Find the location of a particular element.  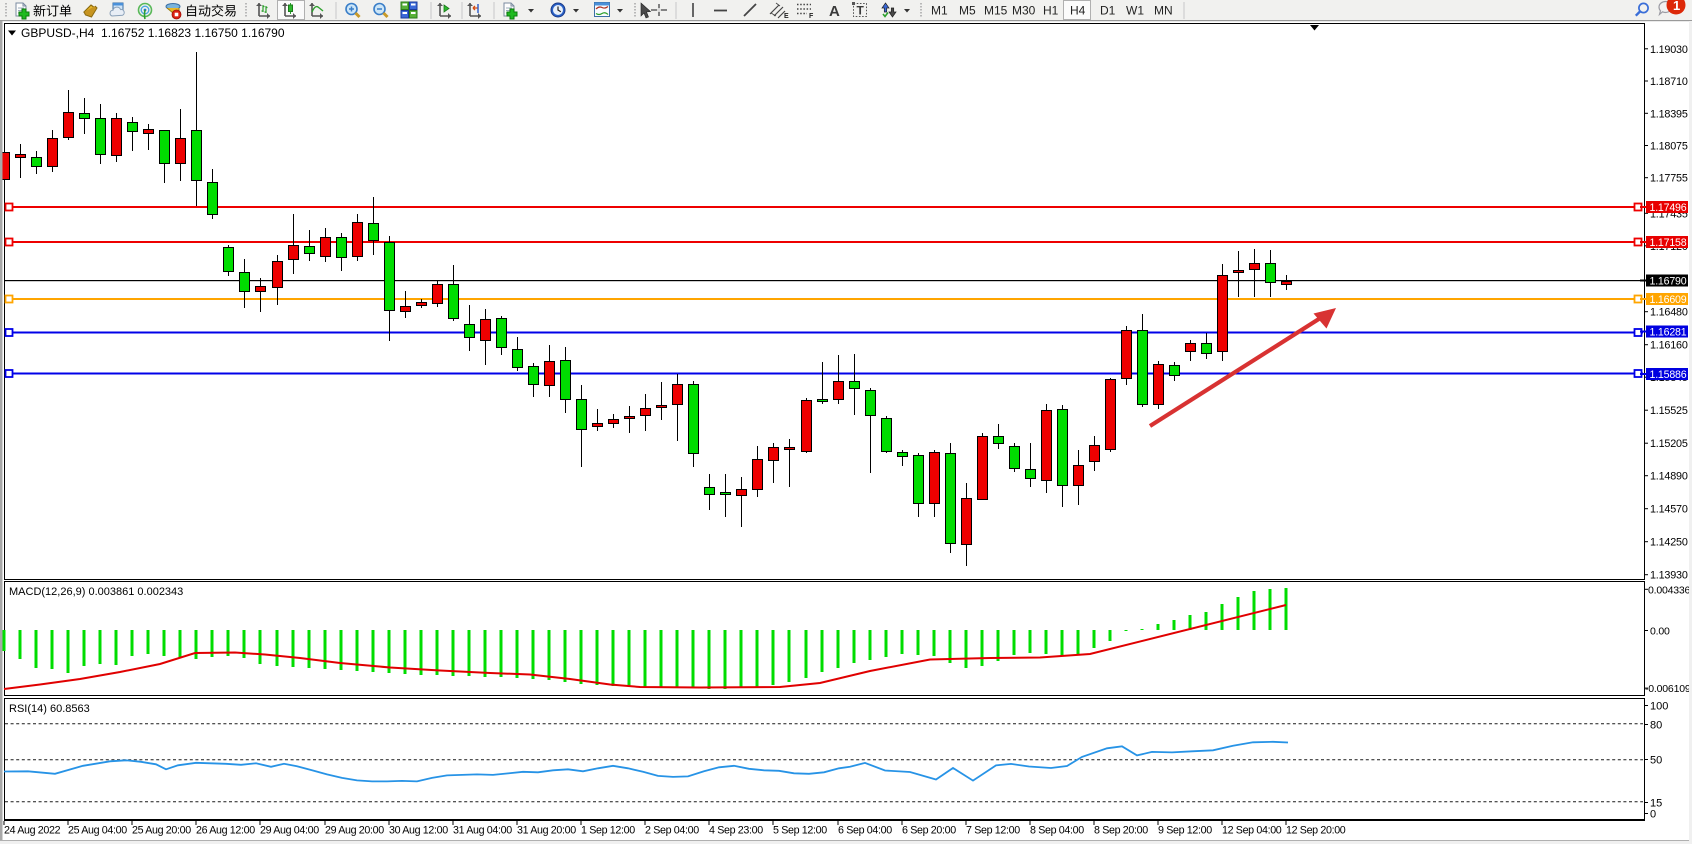

svg-text: 1.14250 is located at coordinates (1669, 543).